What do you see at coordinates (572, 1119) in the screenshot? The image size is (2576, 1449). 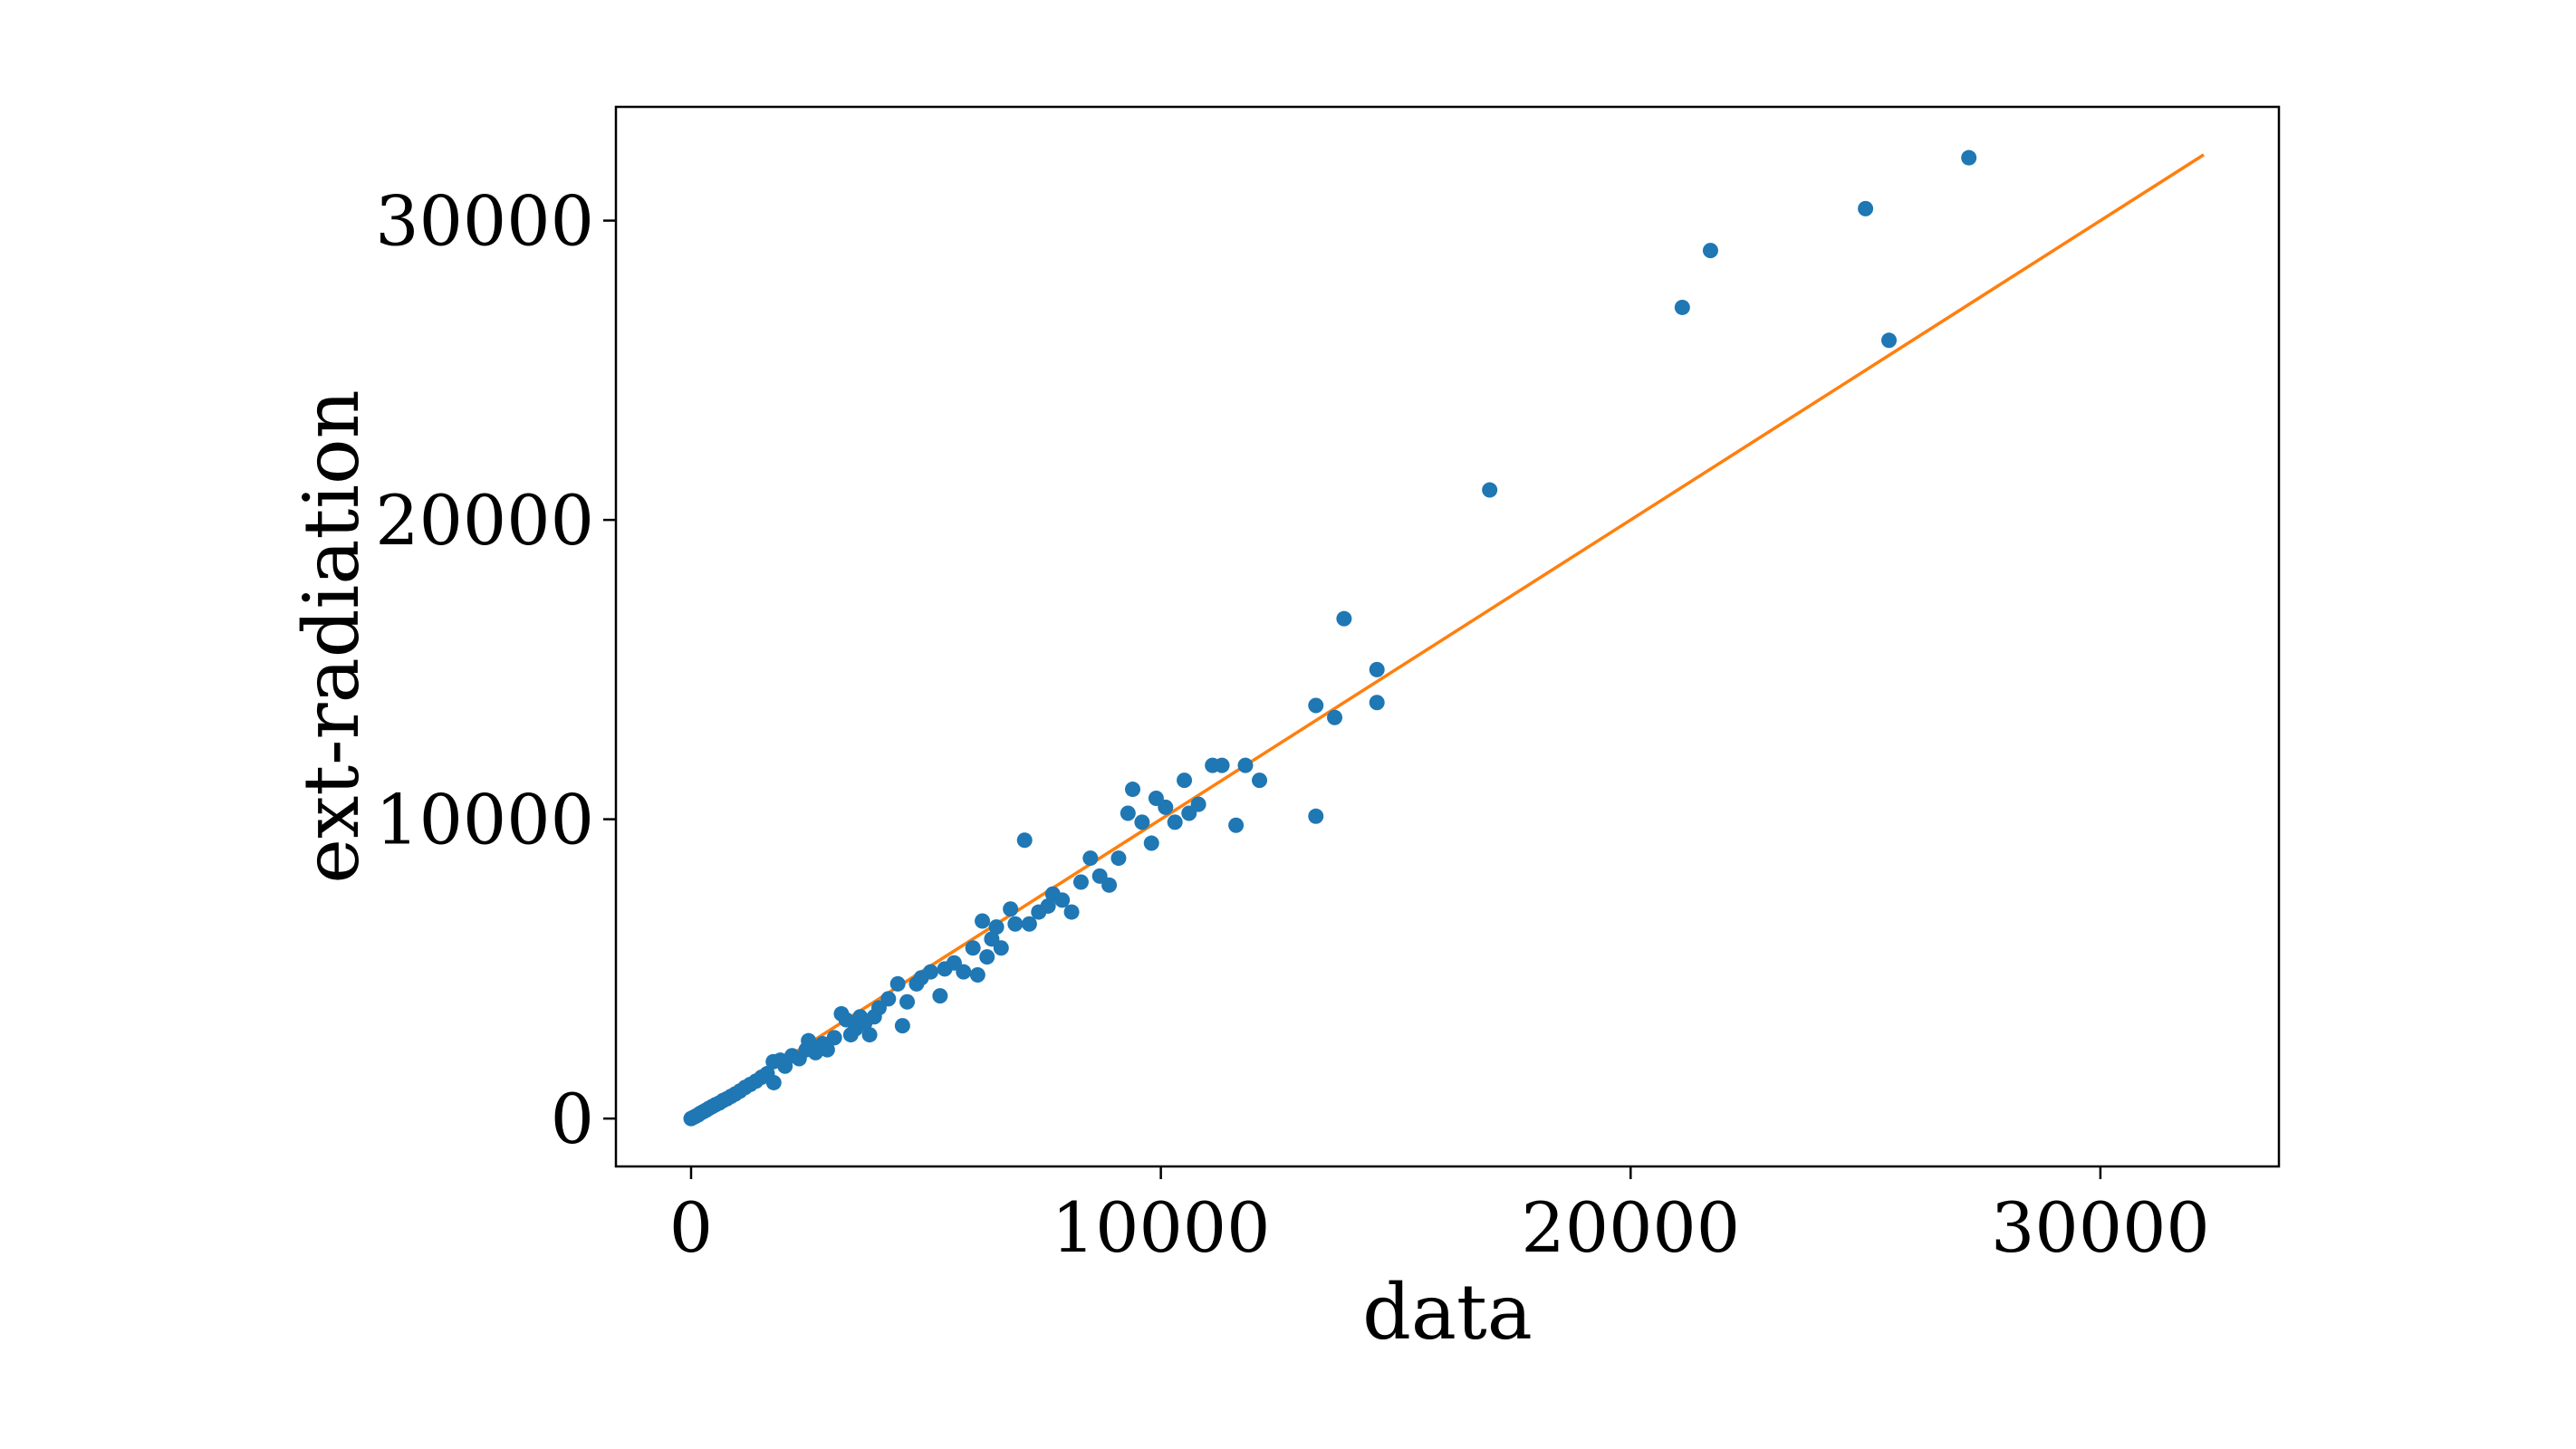 I see `y-tick-label: 0` at bounding box center [572, 1119].